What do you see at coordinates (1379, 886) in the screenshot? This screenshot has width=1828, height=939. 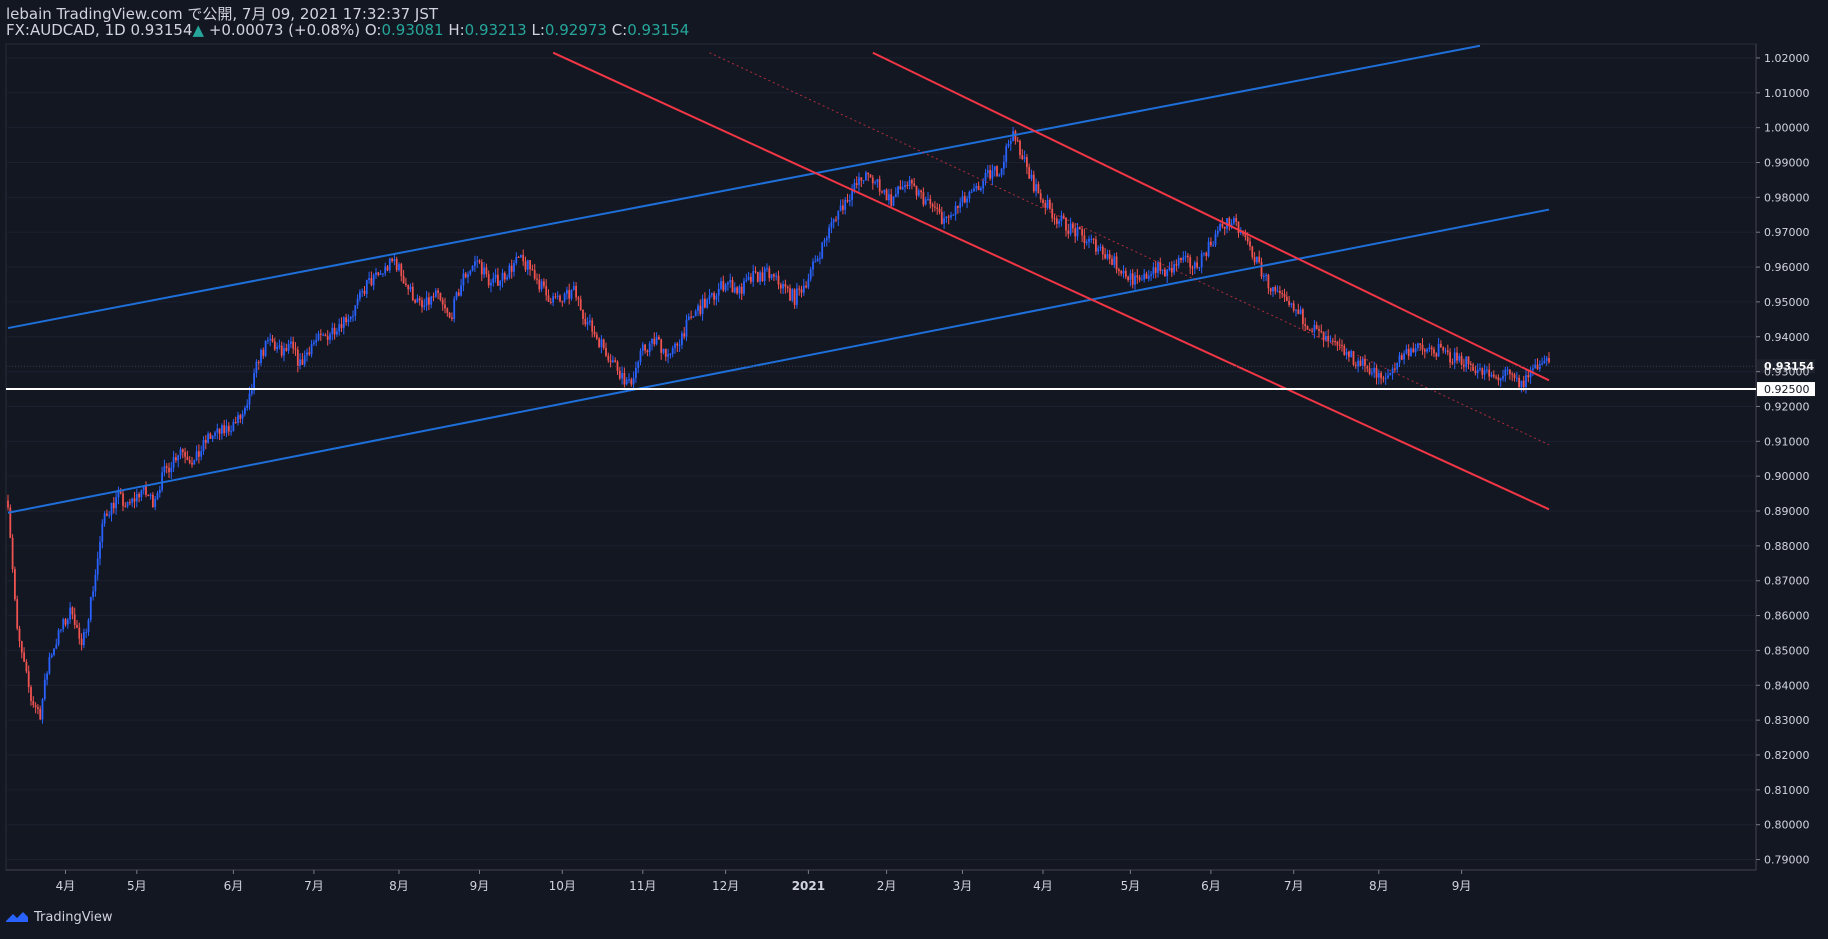 I see `time-tick-label: 8月` at bounding box center [1379, 886].